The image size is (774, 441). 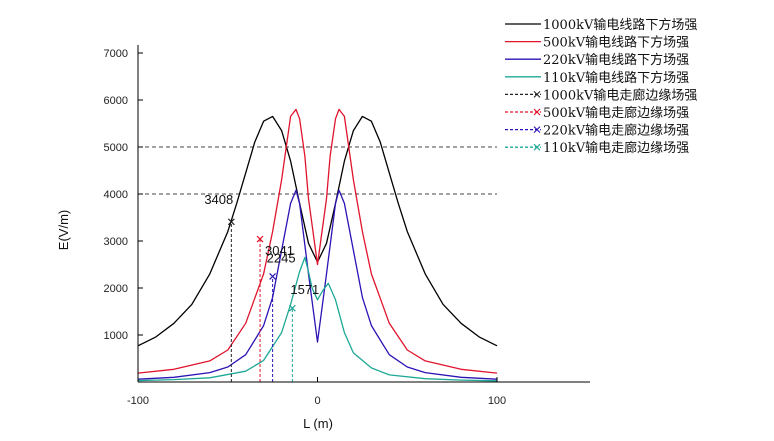 What do you see at coordinates (116, 336) in the screenshot?
I see `y-tick-label: 1000` at bounding box center [116, 336].